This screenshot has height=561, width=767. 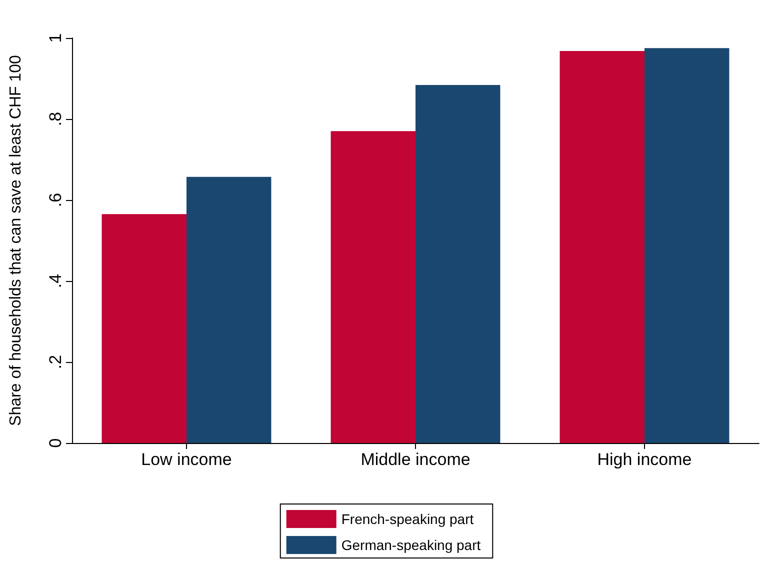 I want to click on x-tick-label: Middle income, so click(x=415, y=459).